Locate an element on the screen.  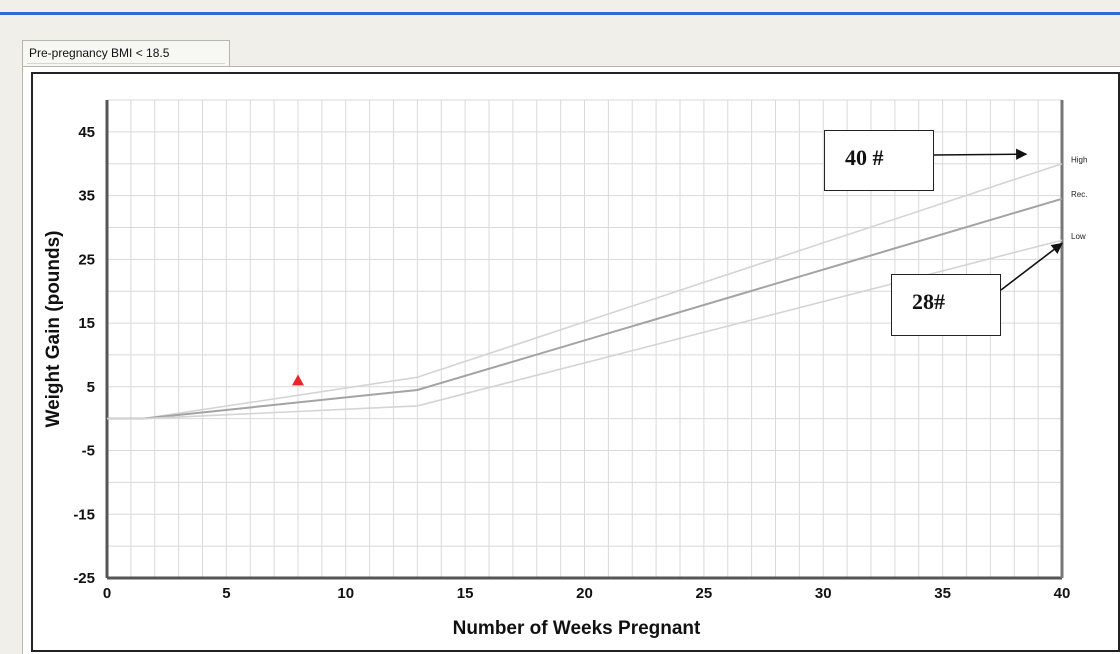
x-tick-label: 30 is located at coordinates (823, 593).